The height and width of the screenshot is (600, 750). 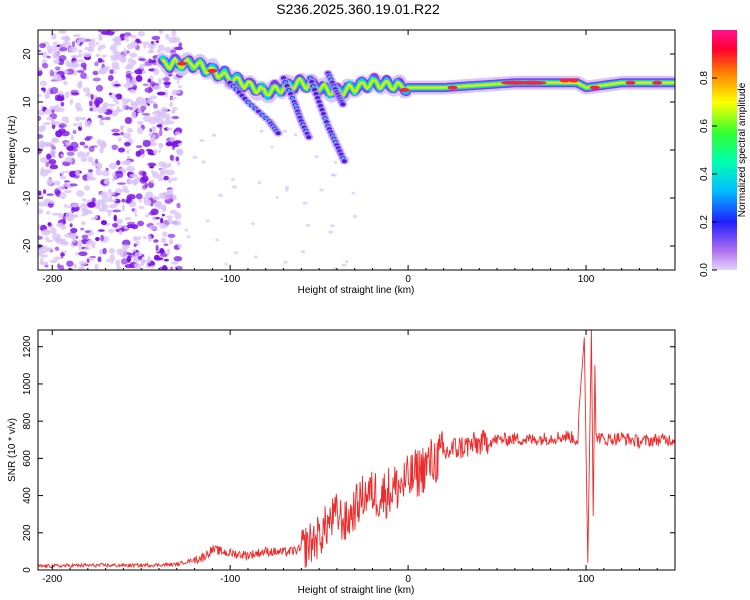 What do you see at coordinates (358, 9) in the screenshot?
I see `page-title: S236.2025.360.19.01.R22` at bounding box center [358, 9].